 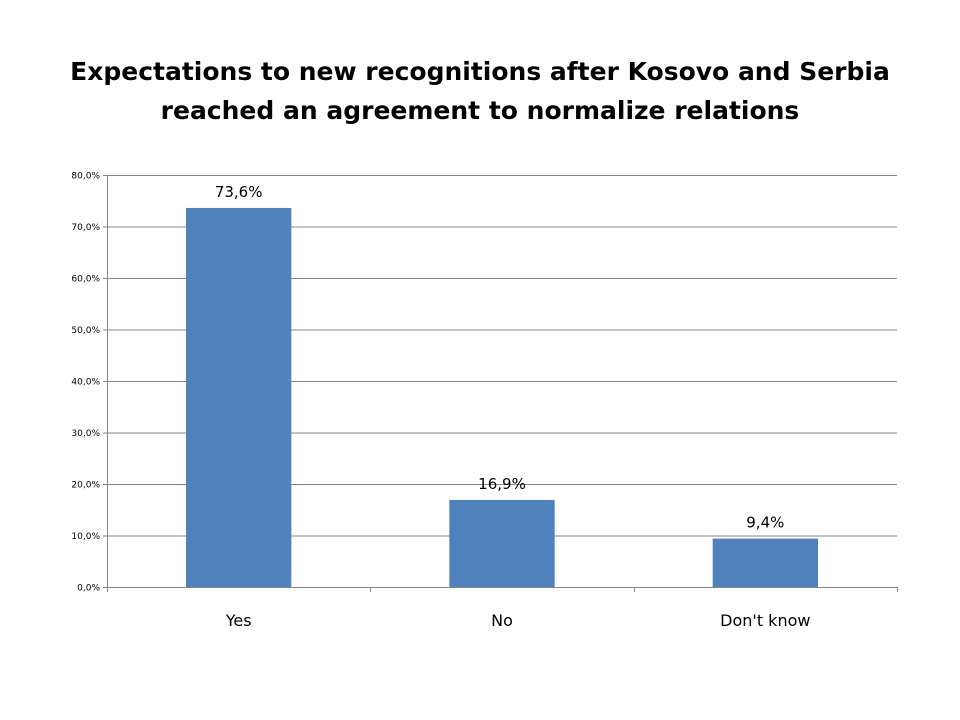 What do you see at coordinates (85, 486) in the screenshot?
I see `y-tick-label: 20,0%` at bounding box center [85, 486].